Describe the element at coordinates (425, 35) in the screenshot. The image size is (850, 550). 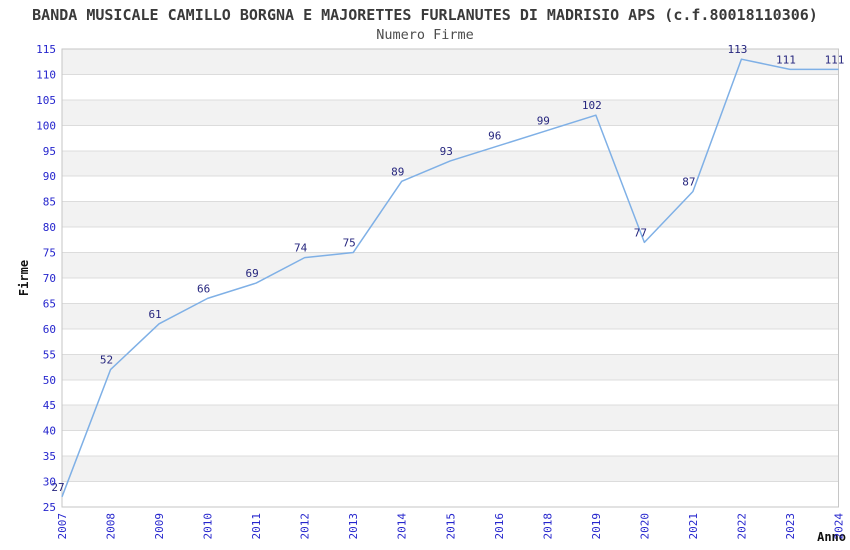
I see `chart-subtitle: Numero Firme` at that location.